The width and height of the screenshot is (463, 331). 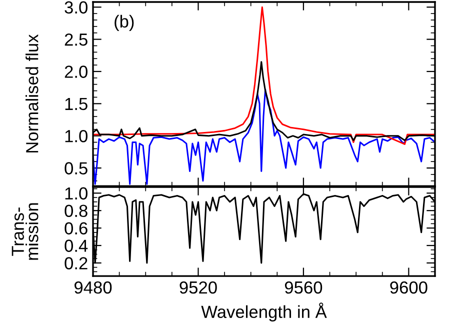 I want to click on y-axis-title: Trans- mission, so click(x=25, y=231).